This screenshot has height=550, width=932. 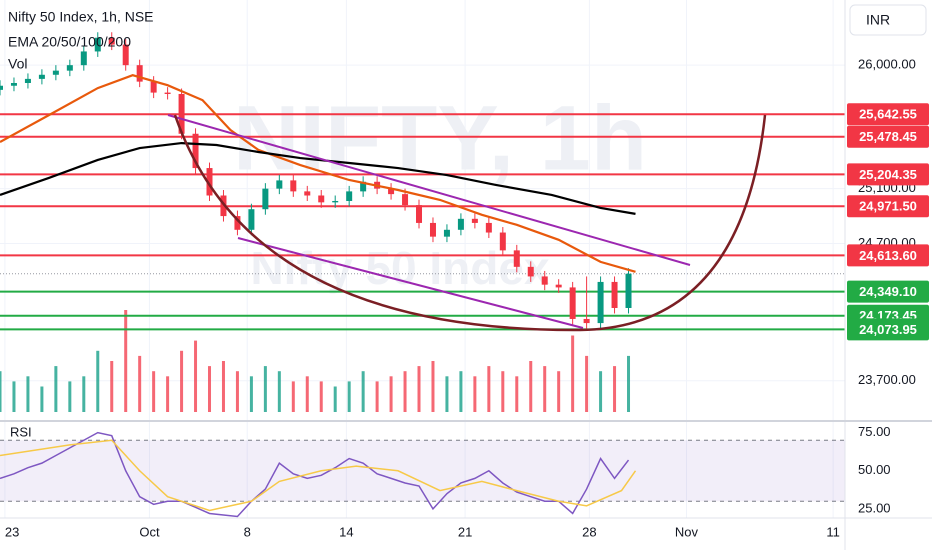 What do you see at coordinates (874, 469) in the screenshot?
I see `rsi-tick-label: 50.00` at bounding box center [874, 469].